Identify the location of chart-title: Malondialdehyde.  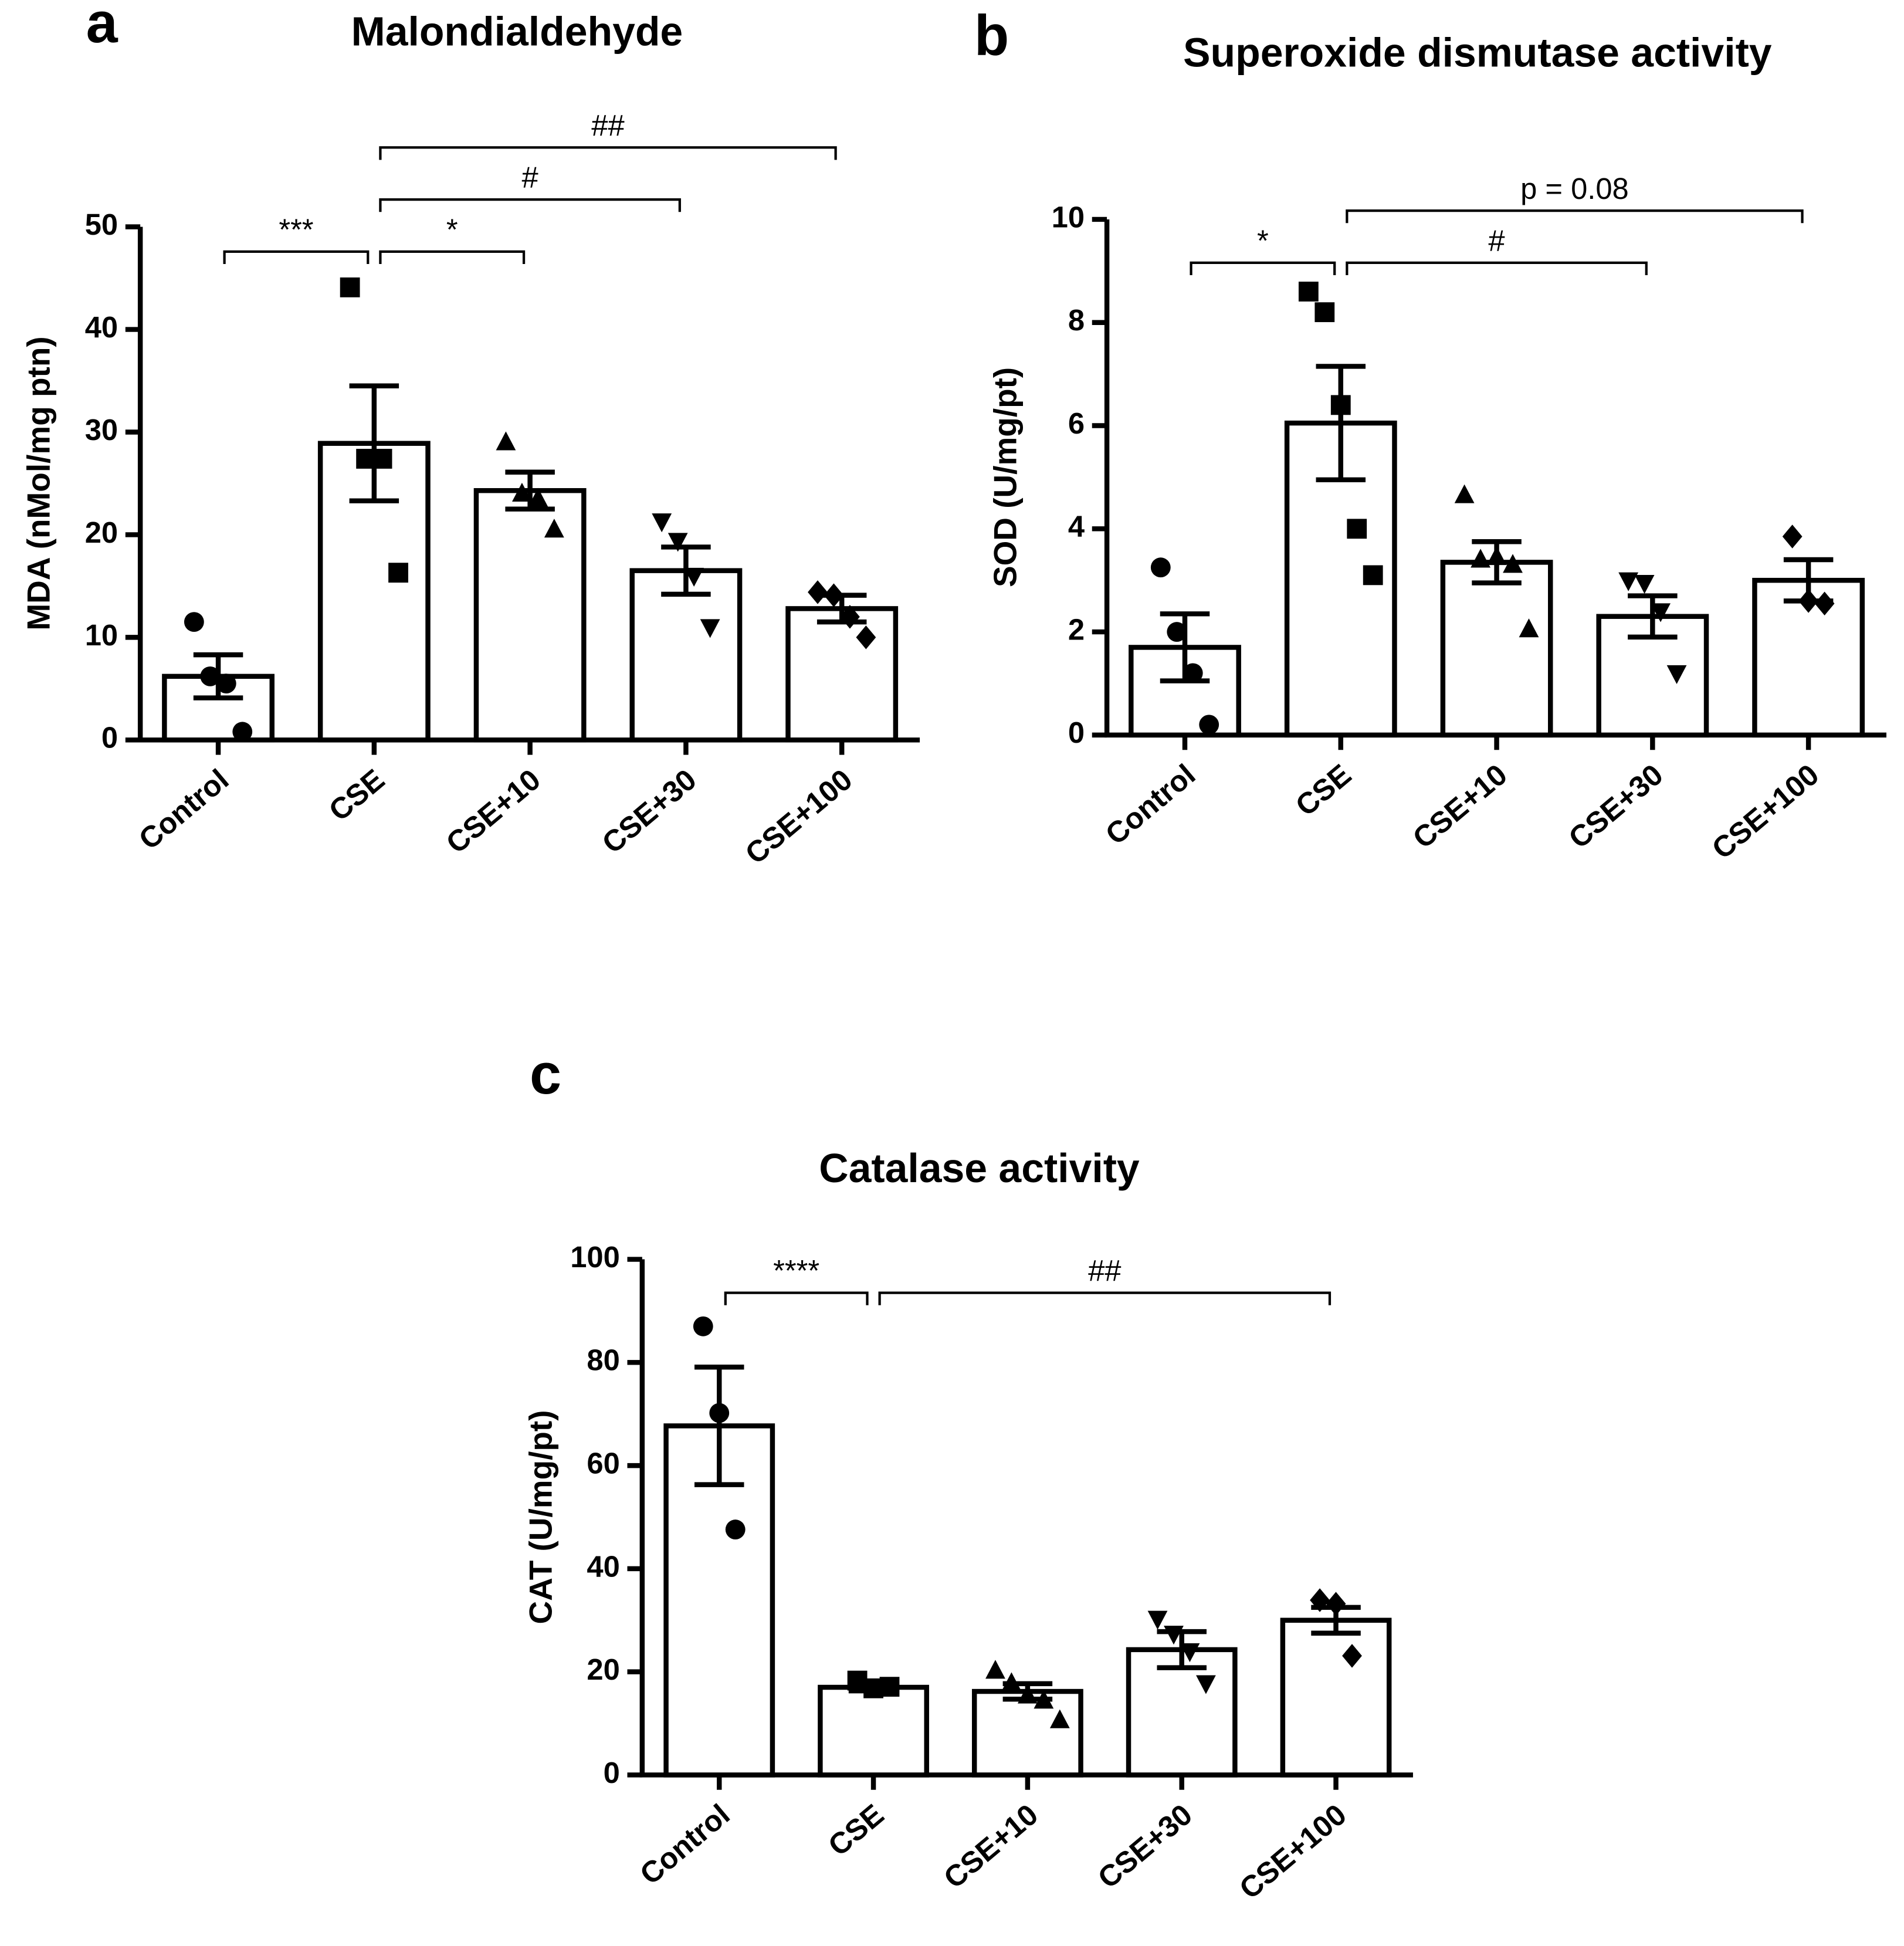
(517, 32).